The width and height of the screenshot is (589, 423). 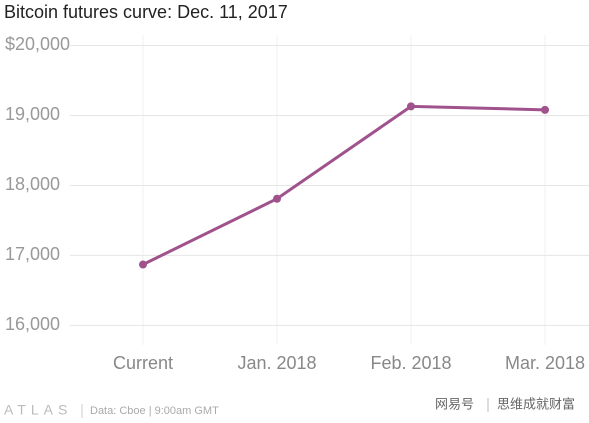 What do you see at coordinates (276, 363) in the screenshot?
I see `x-tick-label: Jan. 2018` at bounding box center [276, 363].